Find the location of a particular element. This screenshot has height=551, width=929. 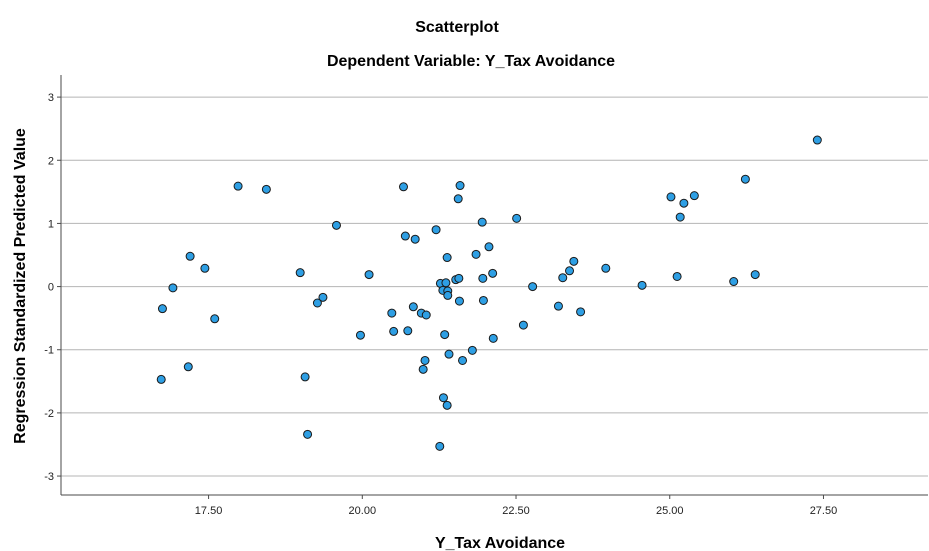

y-axis-ticks: 3 2 1 0 -1 -2 -3 is located at coordinates (52, 287).